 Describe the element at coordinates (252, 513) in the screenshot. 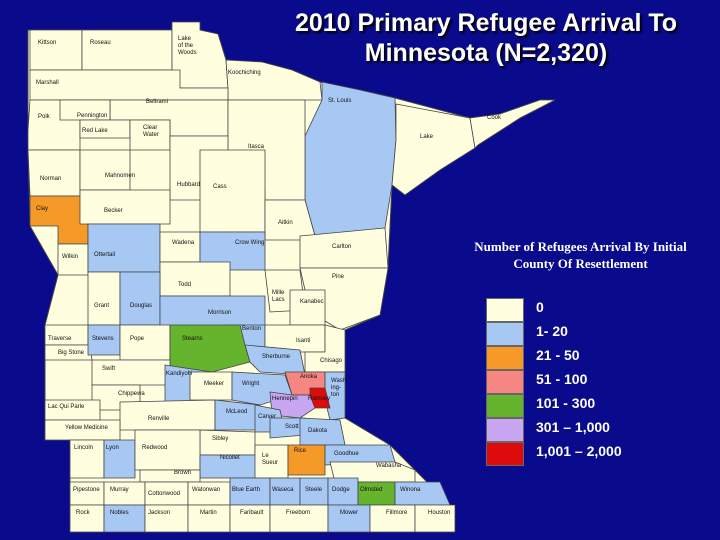

I see `county-label-faribault: Faribault` at that location.